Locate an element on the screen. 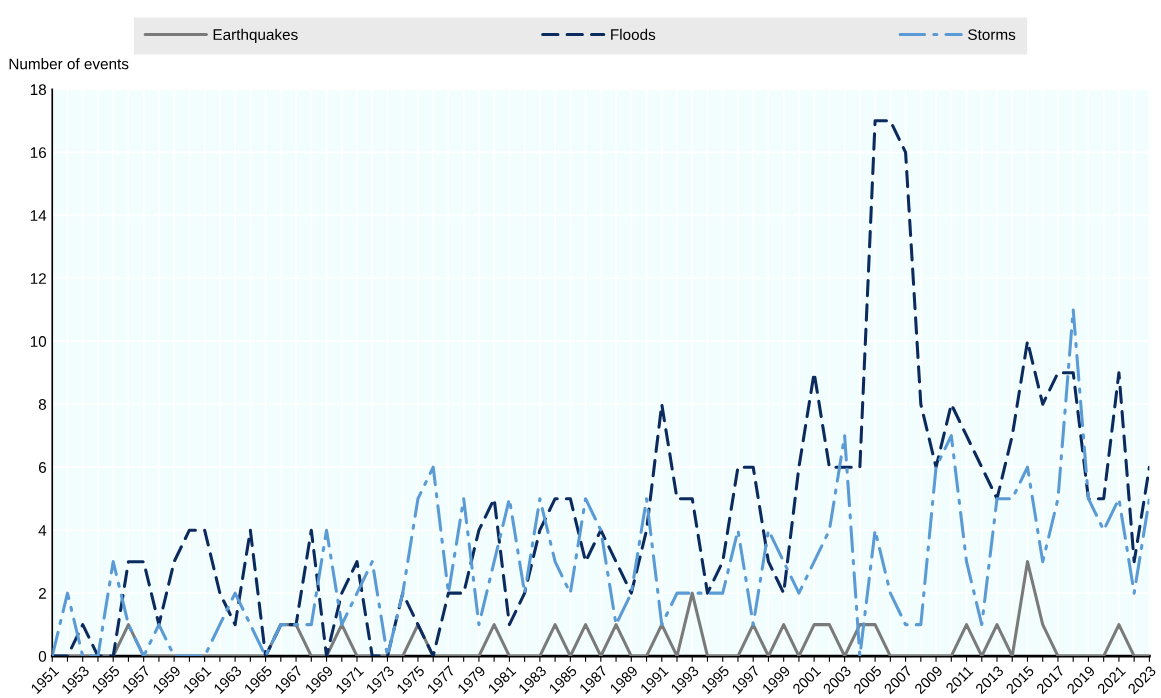  y-tick-label: 0 is located at coordinates (42, 656).